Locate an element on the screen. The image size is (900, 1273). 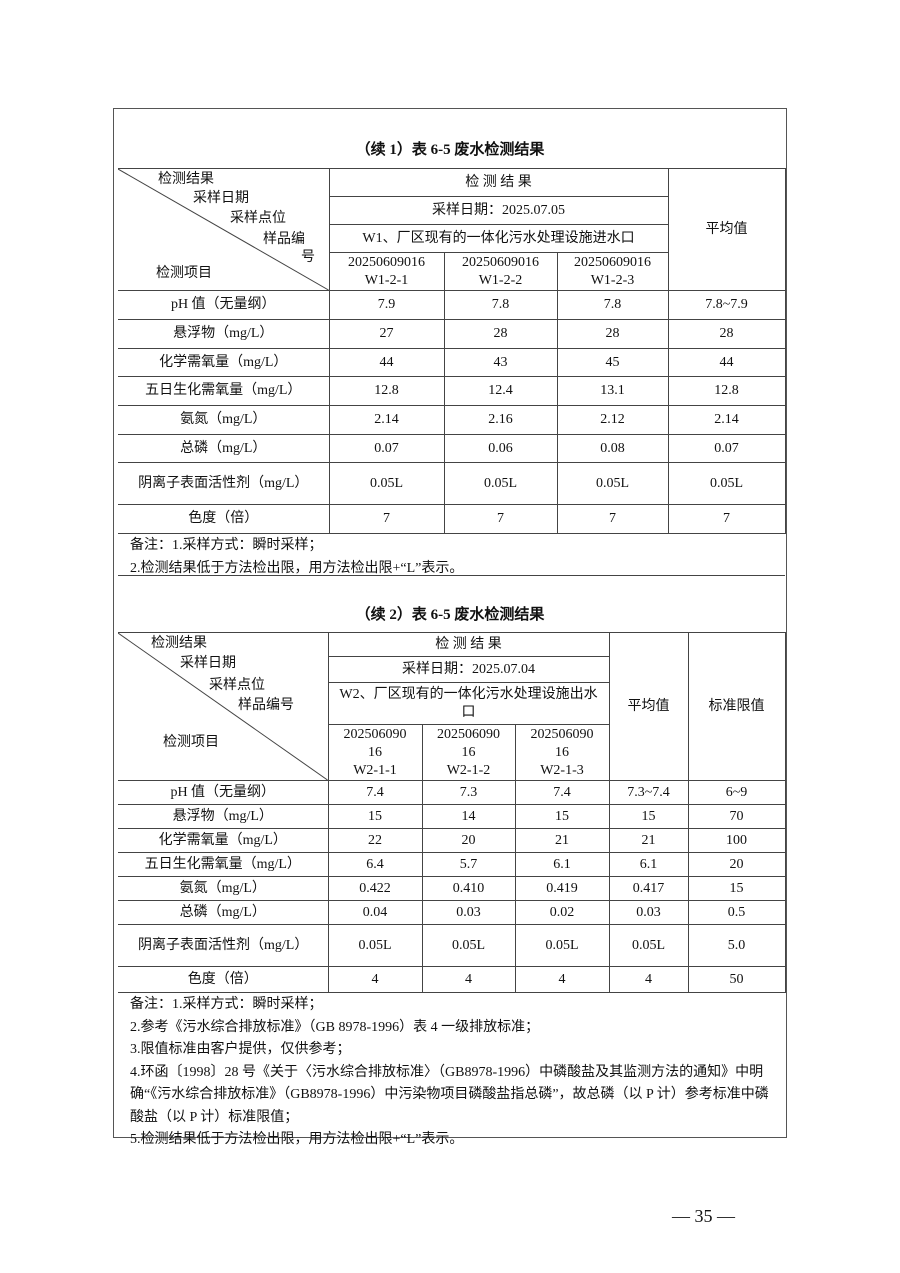
note-line: 3.限值标准由客户提供，仅供参考； is located at coordinates (240, 1049).